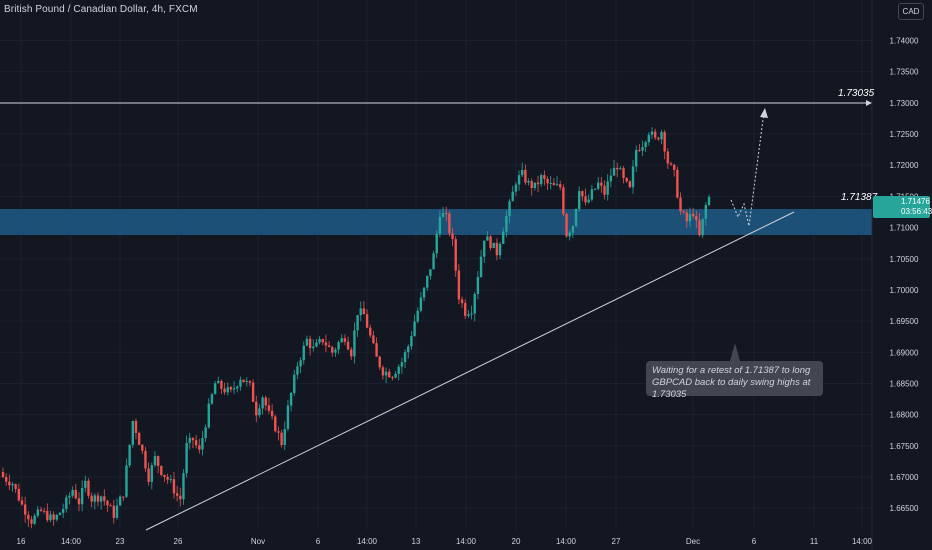 Image resolution: width=932 pixels, height=550 pixels. What do you see at coordinates (904, 383) in the screenshot?
I see `y-tick-label: 1.68500` at bounding box center [904, 383].